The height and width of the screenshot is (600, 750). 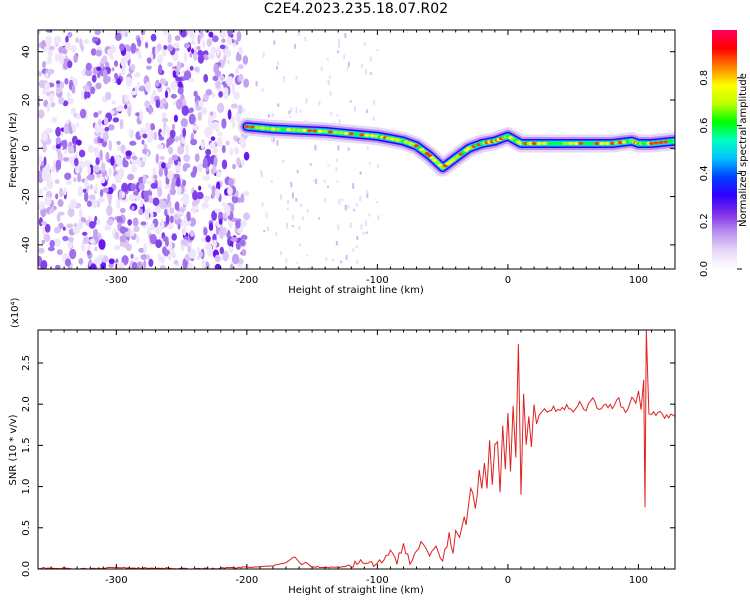 What do you see at coordinates (26, 245) in the screenshot?
I see `y-tick-label: -40` at bounding box center [26, 245].